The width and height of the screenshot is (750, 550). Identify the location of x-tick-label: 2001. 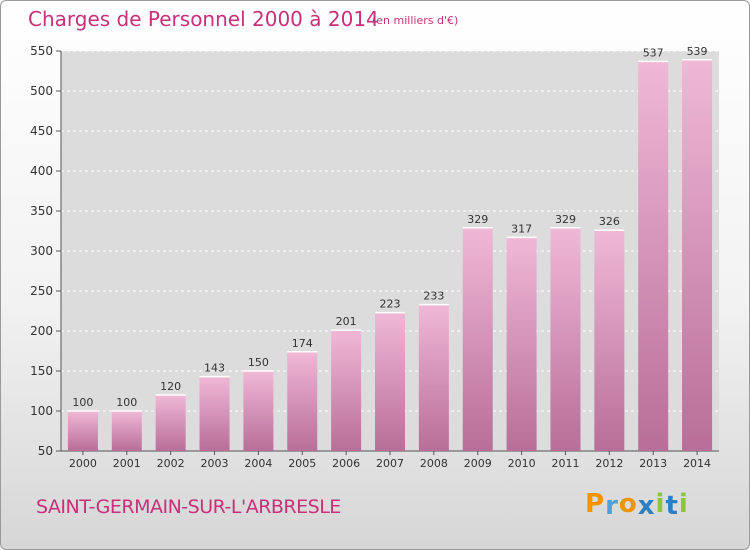
(127, 463).